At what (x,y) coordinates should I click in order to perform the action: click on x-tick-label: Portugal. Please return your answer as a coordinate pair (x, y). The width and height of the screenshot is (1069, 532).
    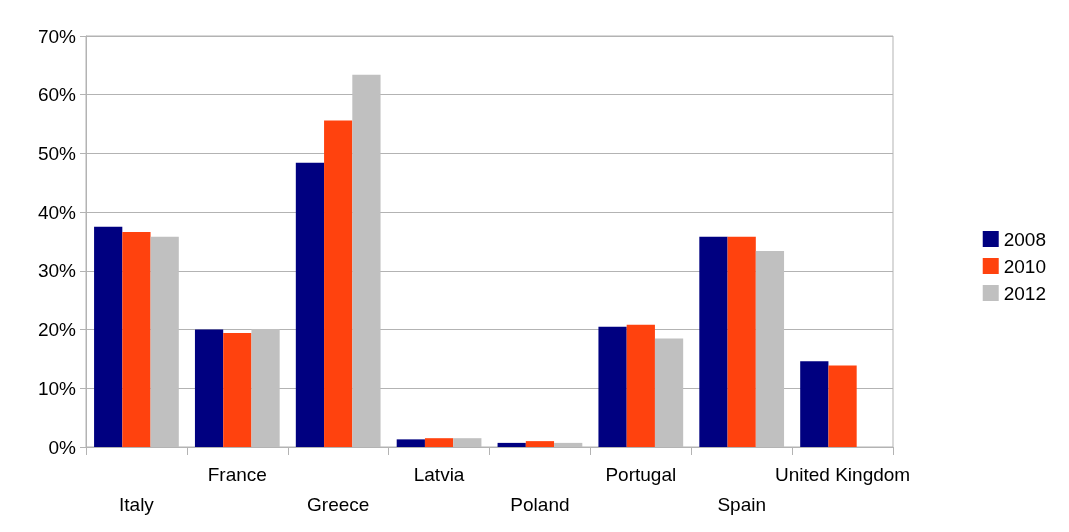
    Looking at the image, I should click on (641, 474).